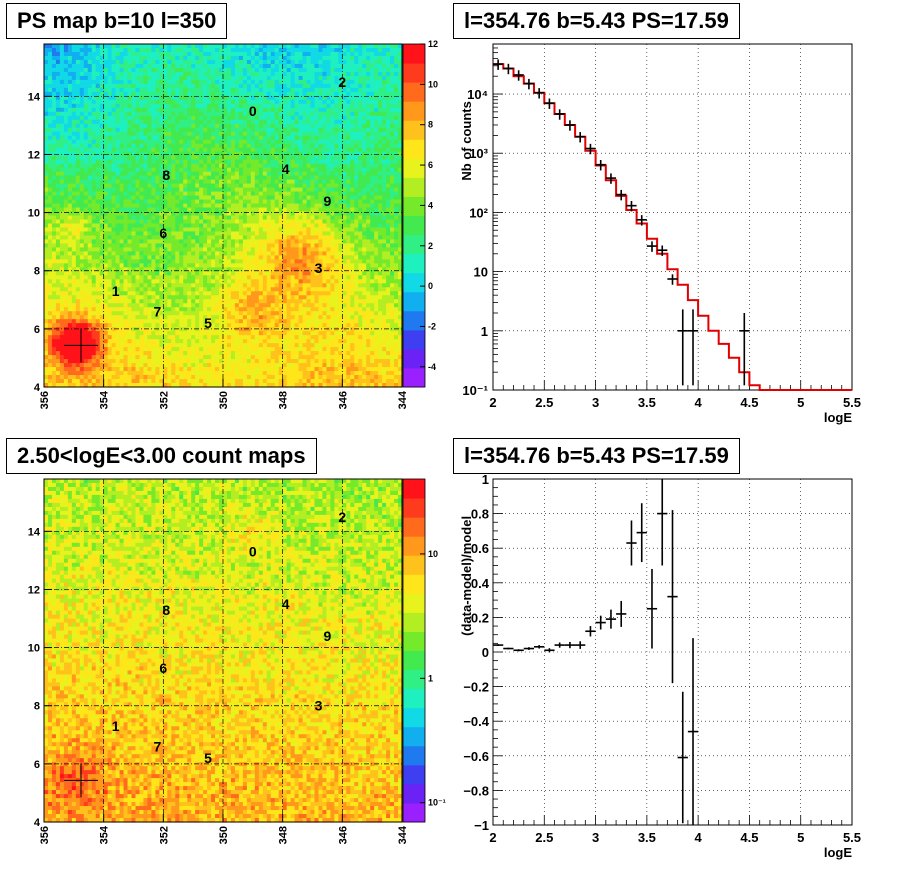 This screenshot has height=871, width=898. Describe the element at coordinates (208, 758) in the screenshot. I see `source-label: 5` at that location.